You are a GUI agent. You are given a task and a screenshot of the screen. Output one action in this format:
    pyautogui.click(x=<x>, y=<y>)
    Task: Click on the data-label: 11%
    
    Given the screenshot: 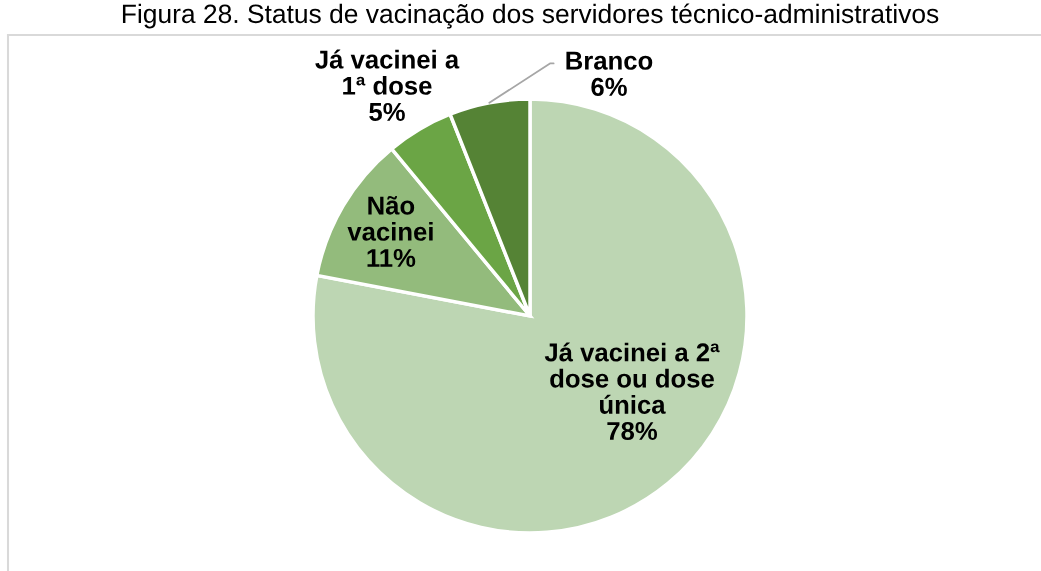 What is the action you would take?
    pyautogui.click(x=391, y=258)
    